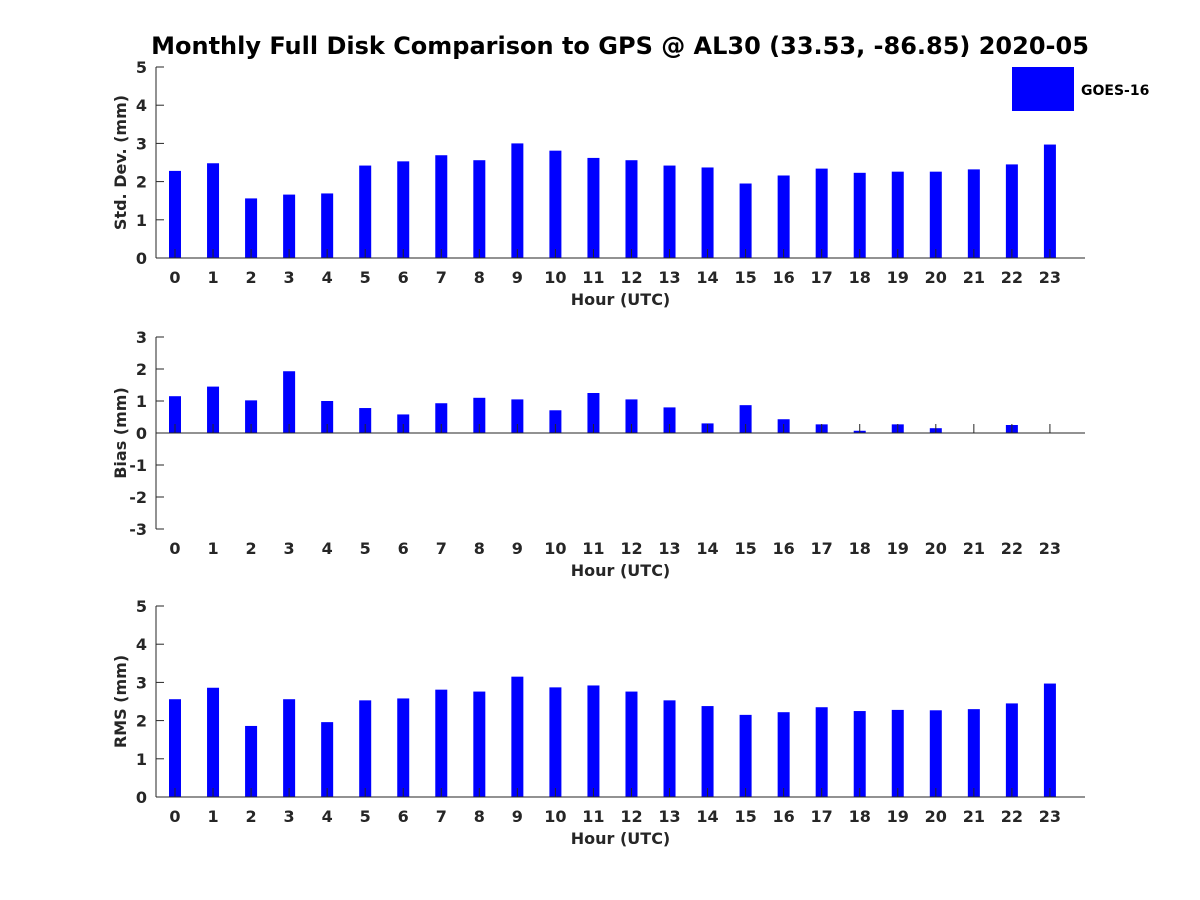 This screenshot has width=1200, height=900. What do you see at coordinates (141, 67) in the screenshot?
I see `y-tick-label: 5` at bounding box center [141, 67].